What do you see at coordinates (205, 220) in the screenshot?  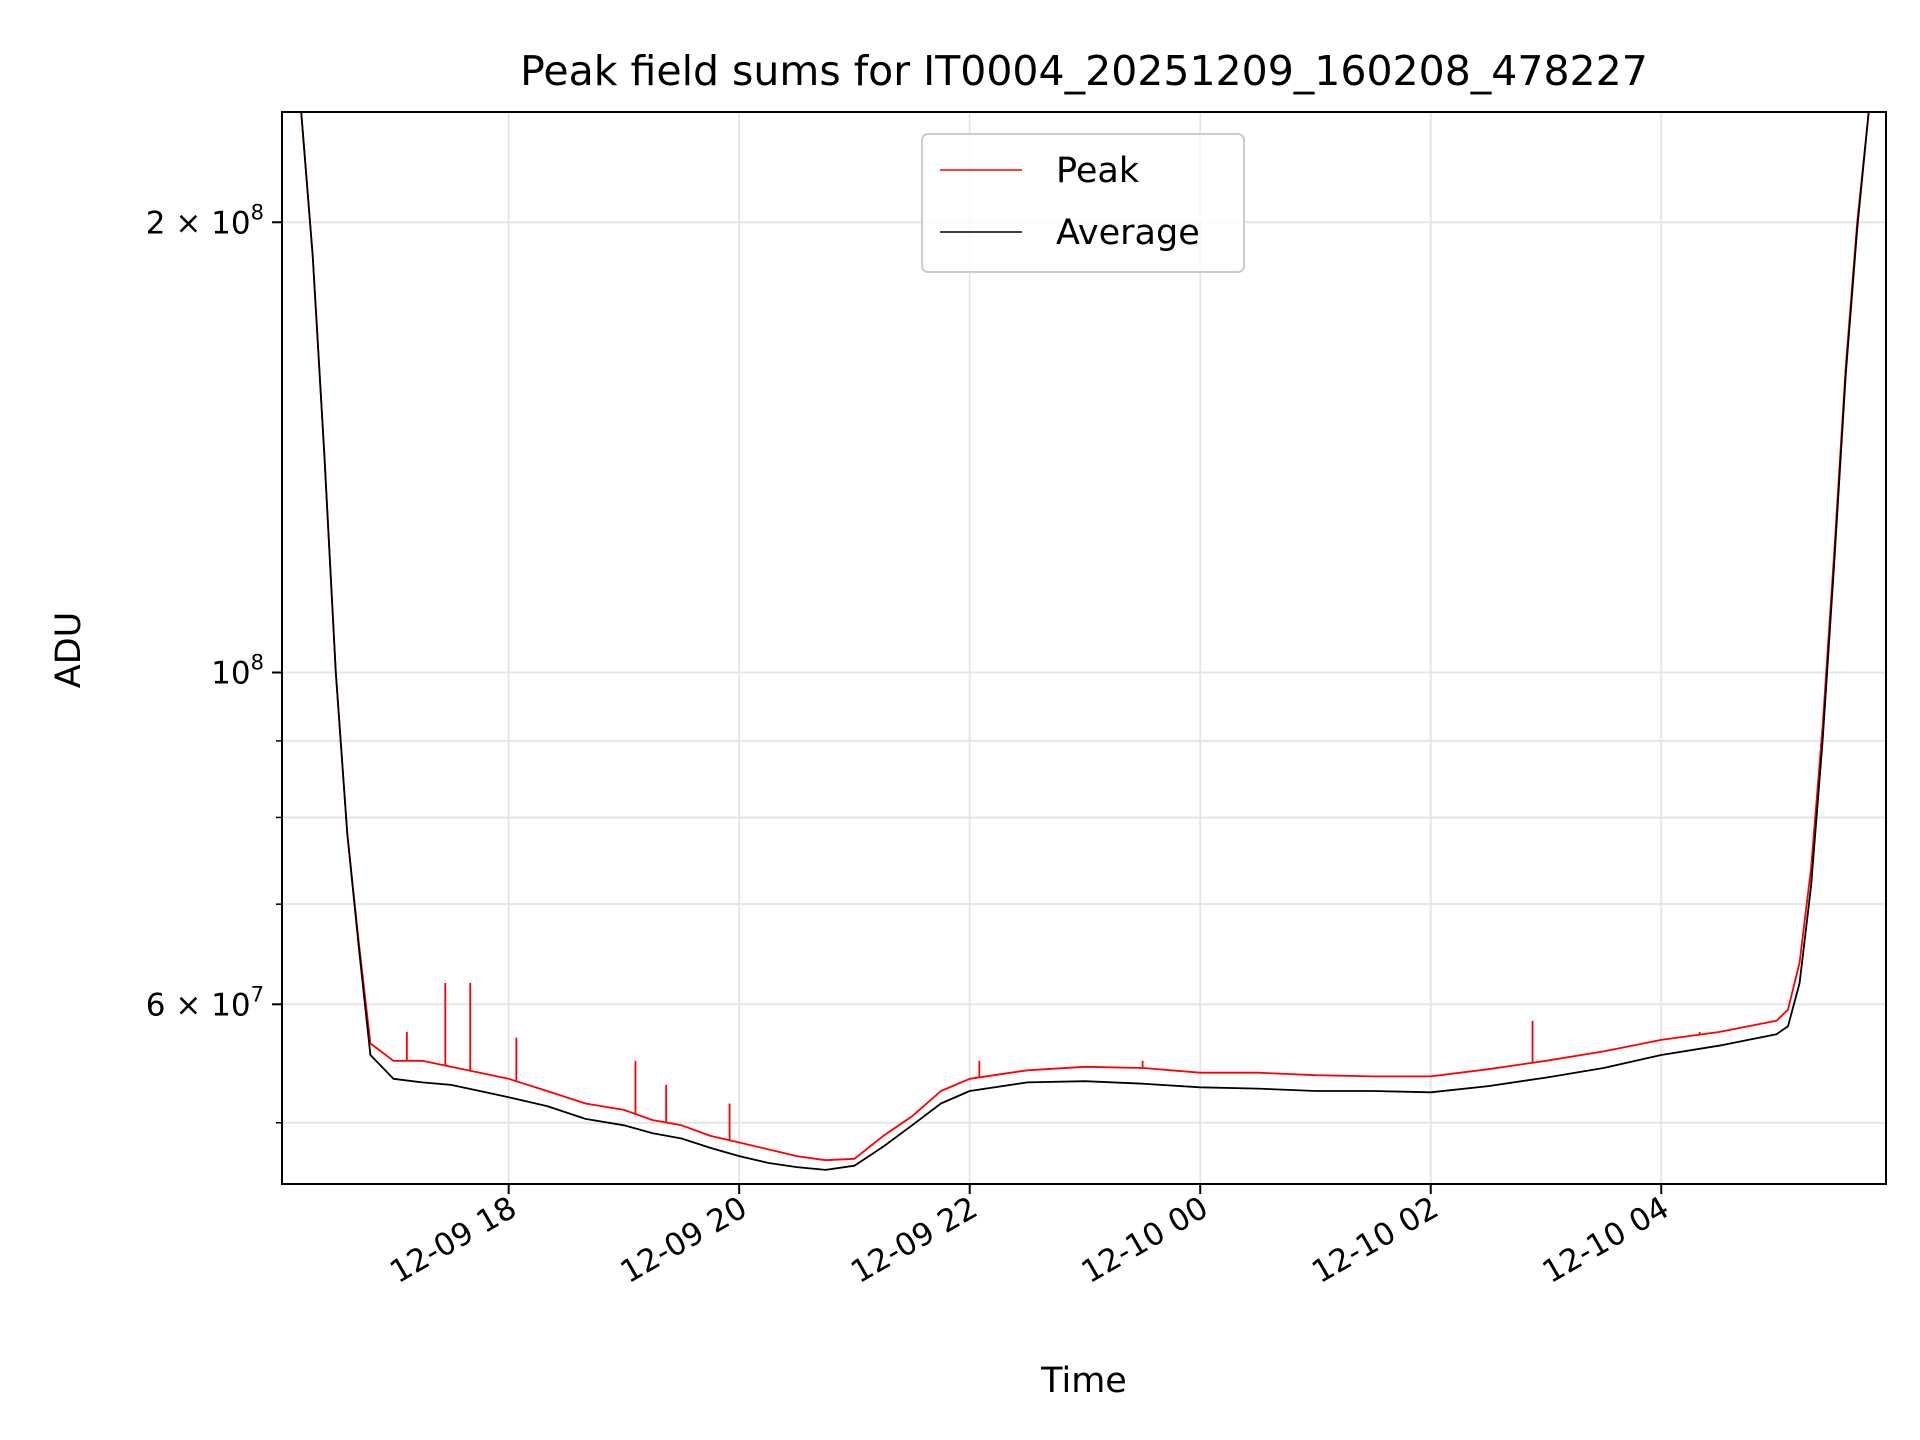 I see `y-tick-label: 2 × 108` at bounding box center [205, 220].